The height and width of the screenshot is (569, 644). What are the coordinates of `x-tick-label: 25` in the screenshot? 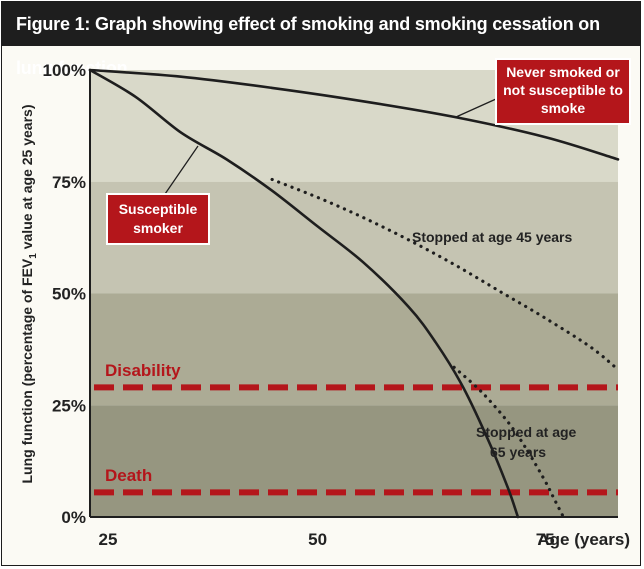 It's located at (108, 539).